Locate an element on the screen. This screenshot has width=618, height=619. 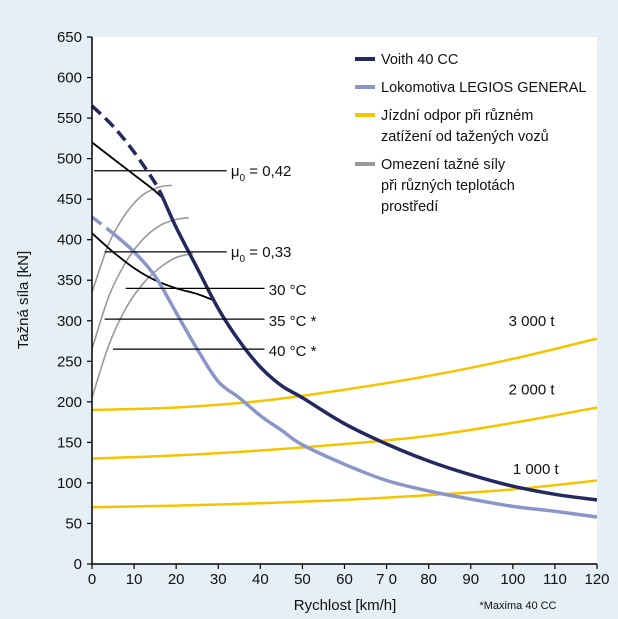
y-tick-label: 500 is located at coordinates (69, 159).